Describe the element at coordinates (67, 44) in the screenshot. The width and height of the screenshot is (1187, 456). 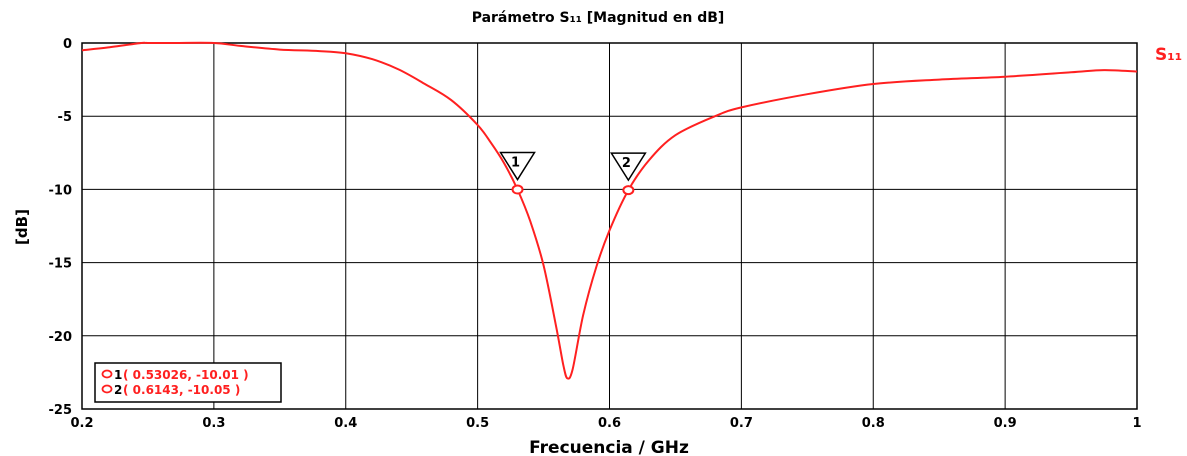
I see `y-tick-label: 0` at that location.